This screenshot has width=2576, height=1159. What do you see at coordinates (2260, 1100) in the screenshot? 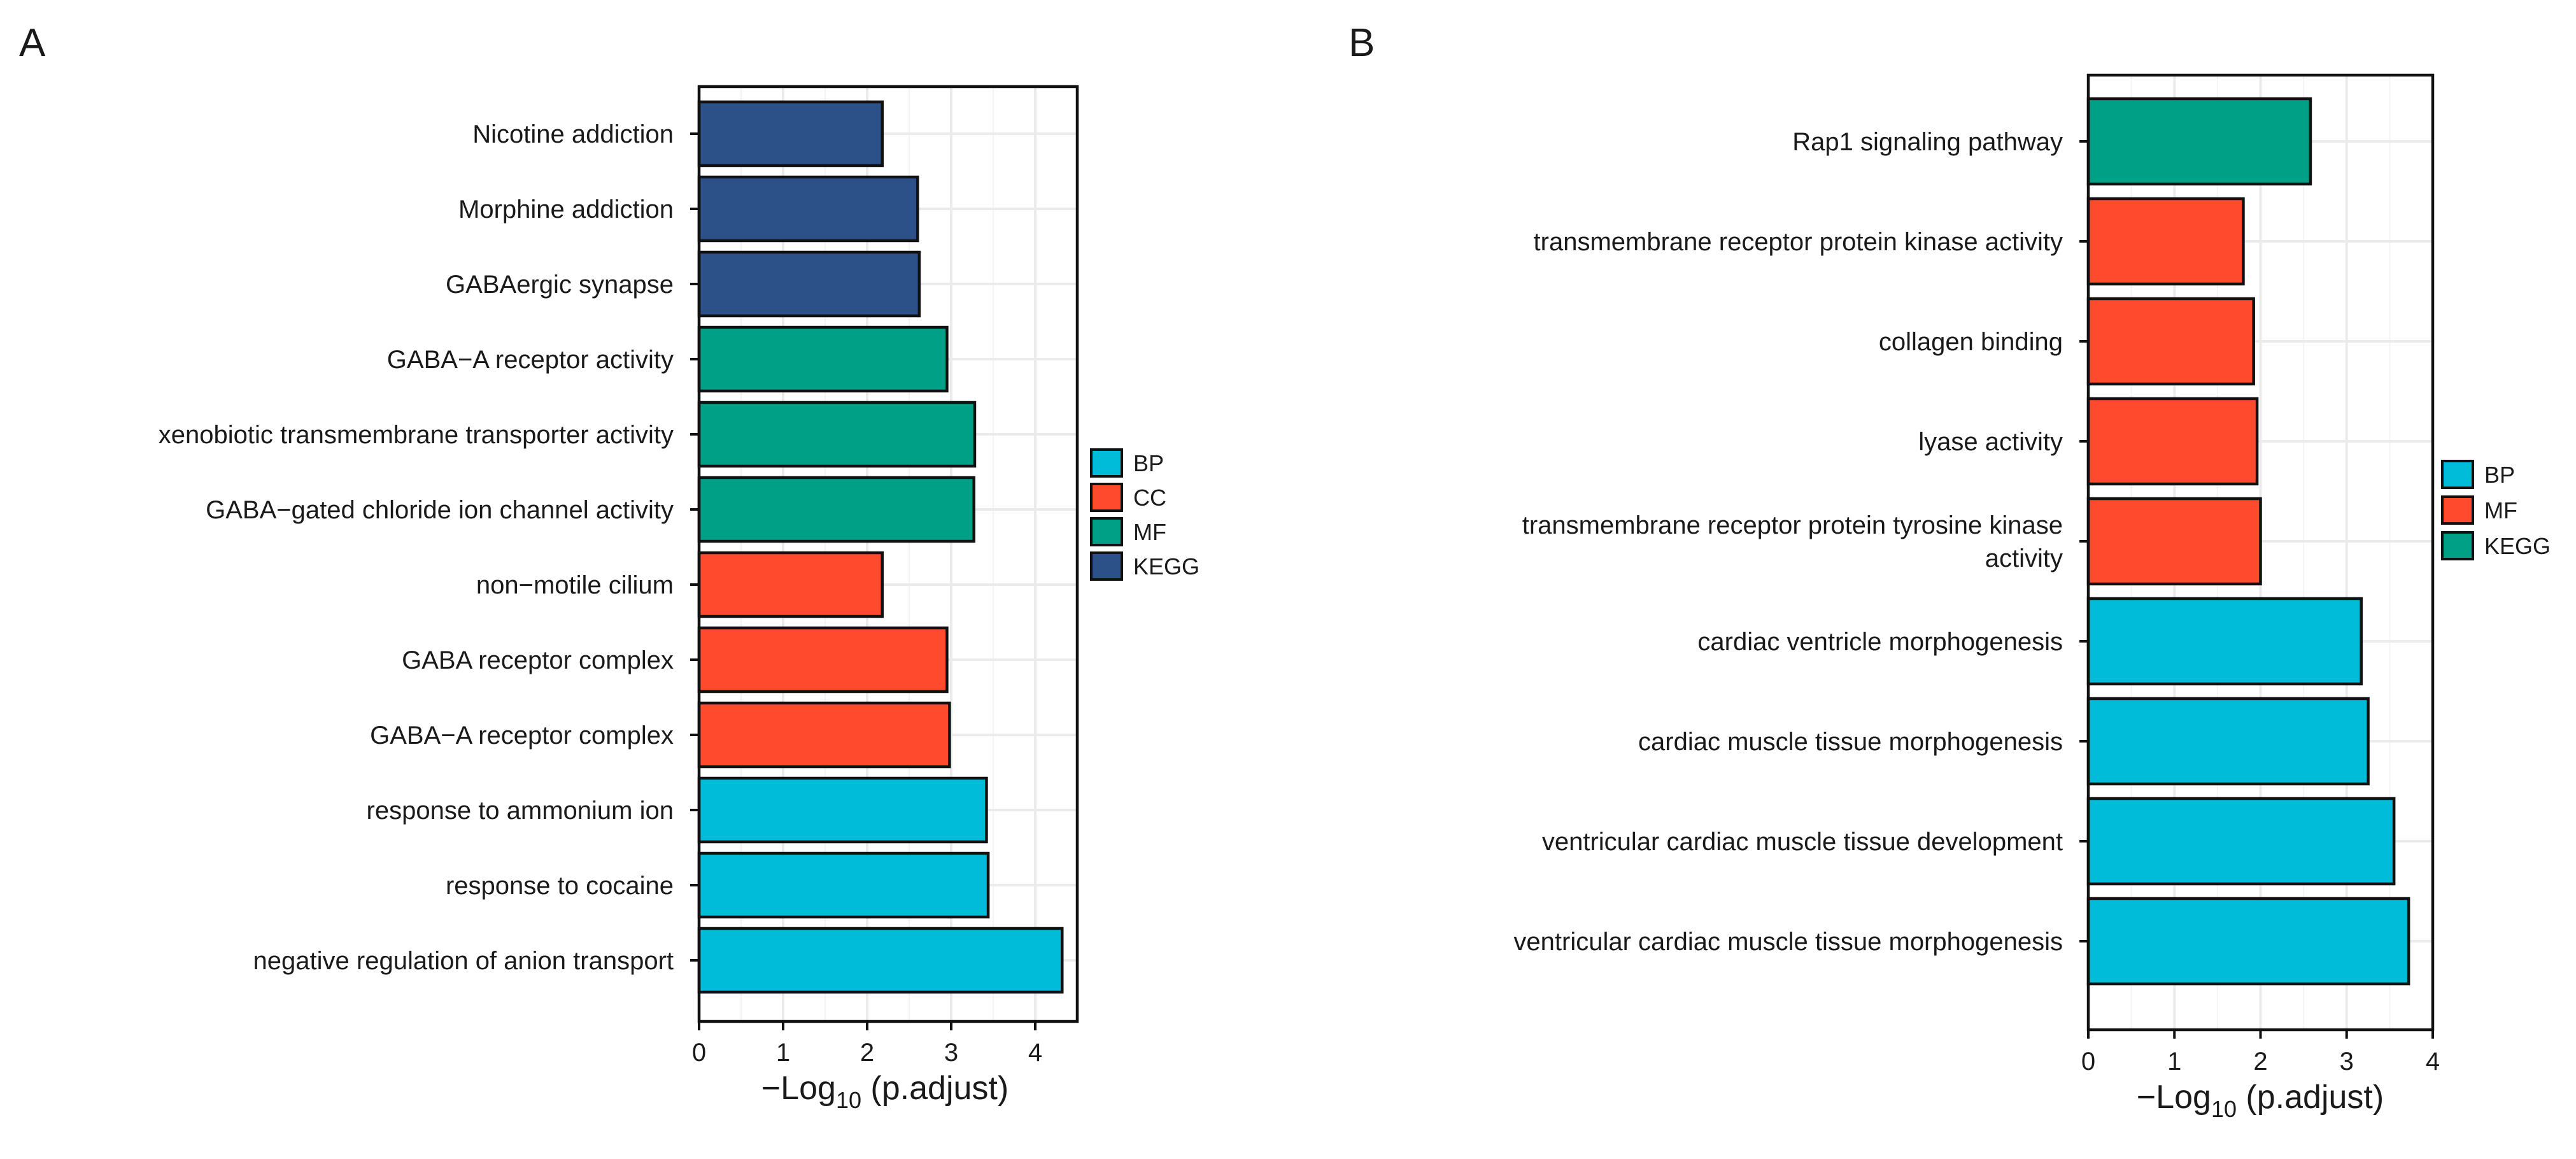
I see `panel-b-x-axis-title: −Log10 (p.adjust)` at bounding box center [2260, 1100].